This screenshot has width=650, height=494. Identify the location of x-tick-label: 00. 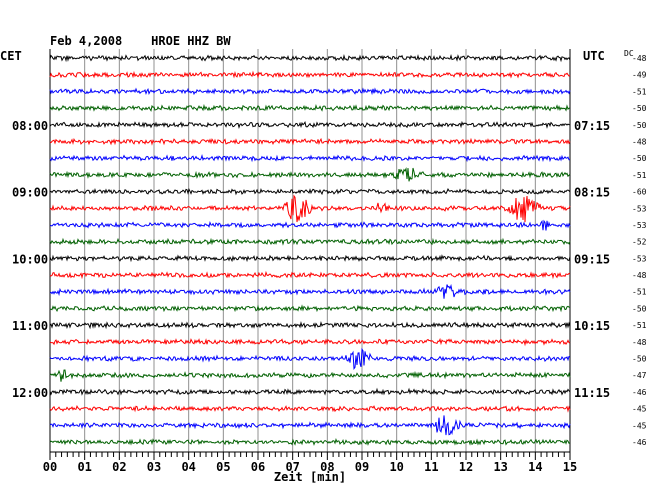
(50, 467).